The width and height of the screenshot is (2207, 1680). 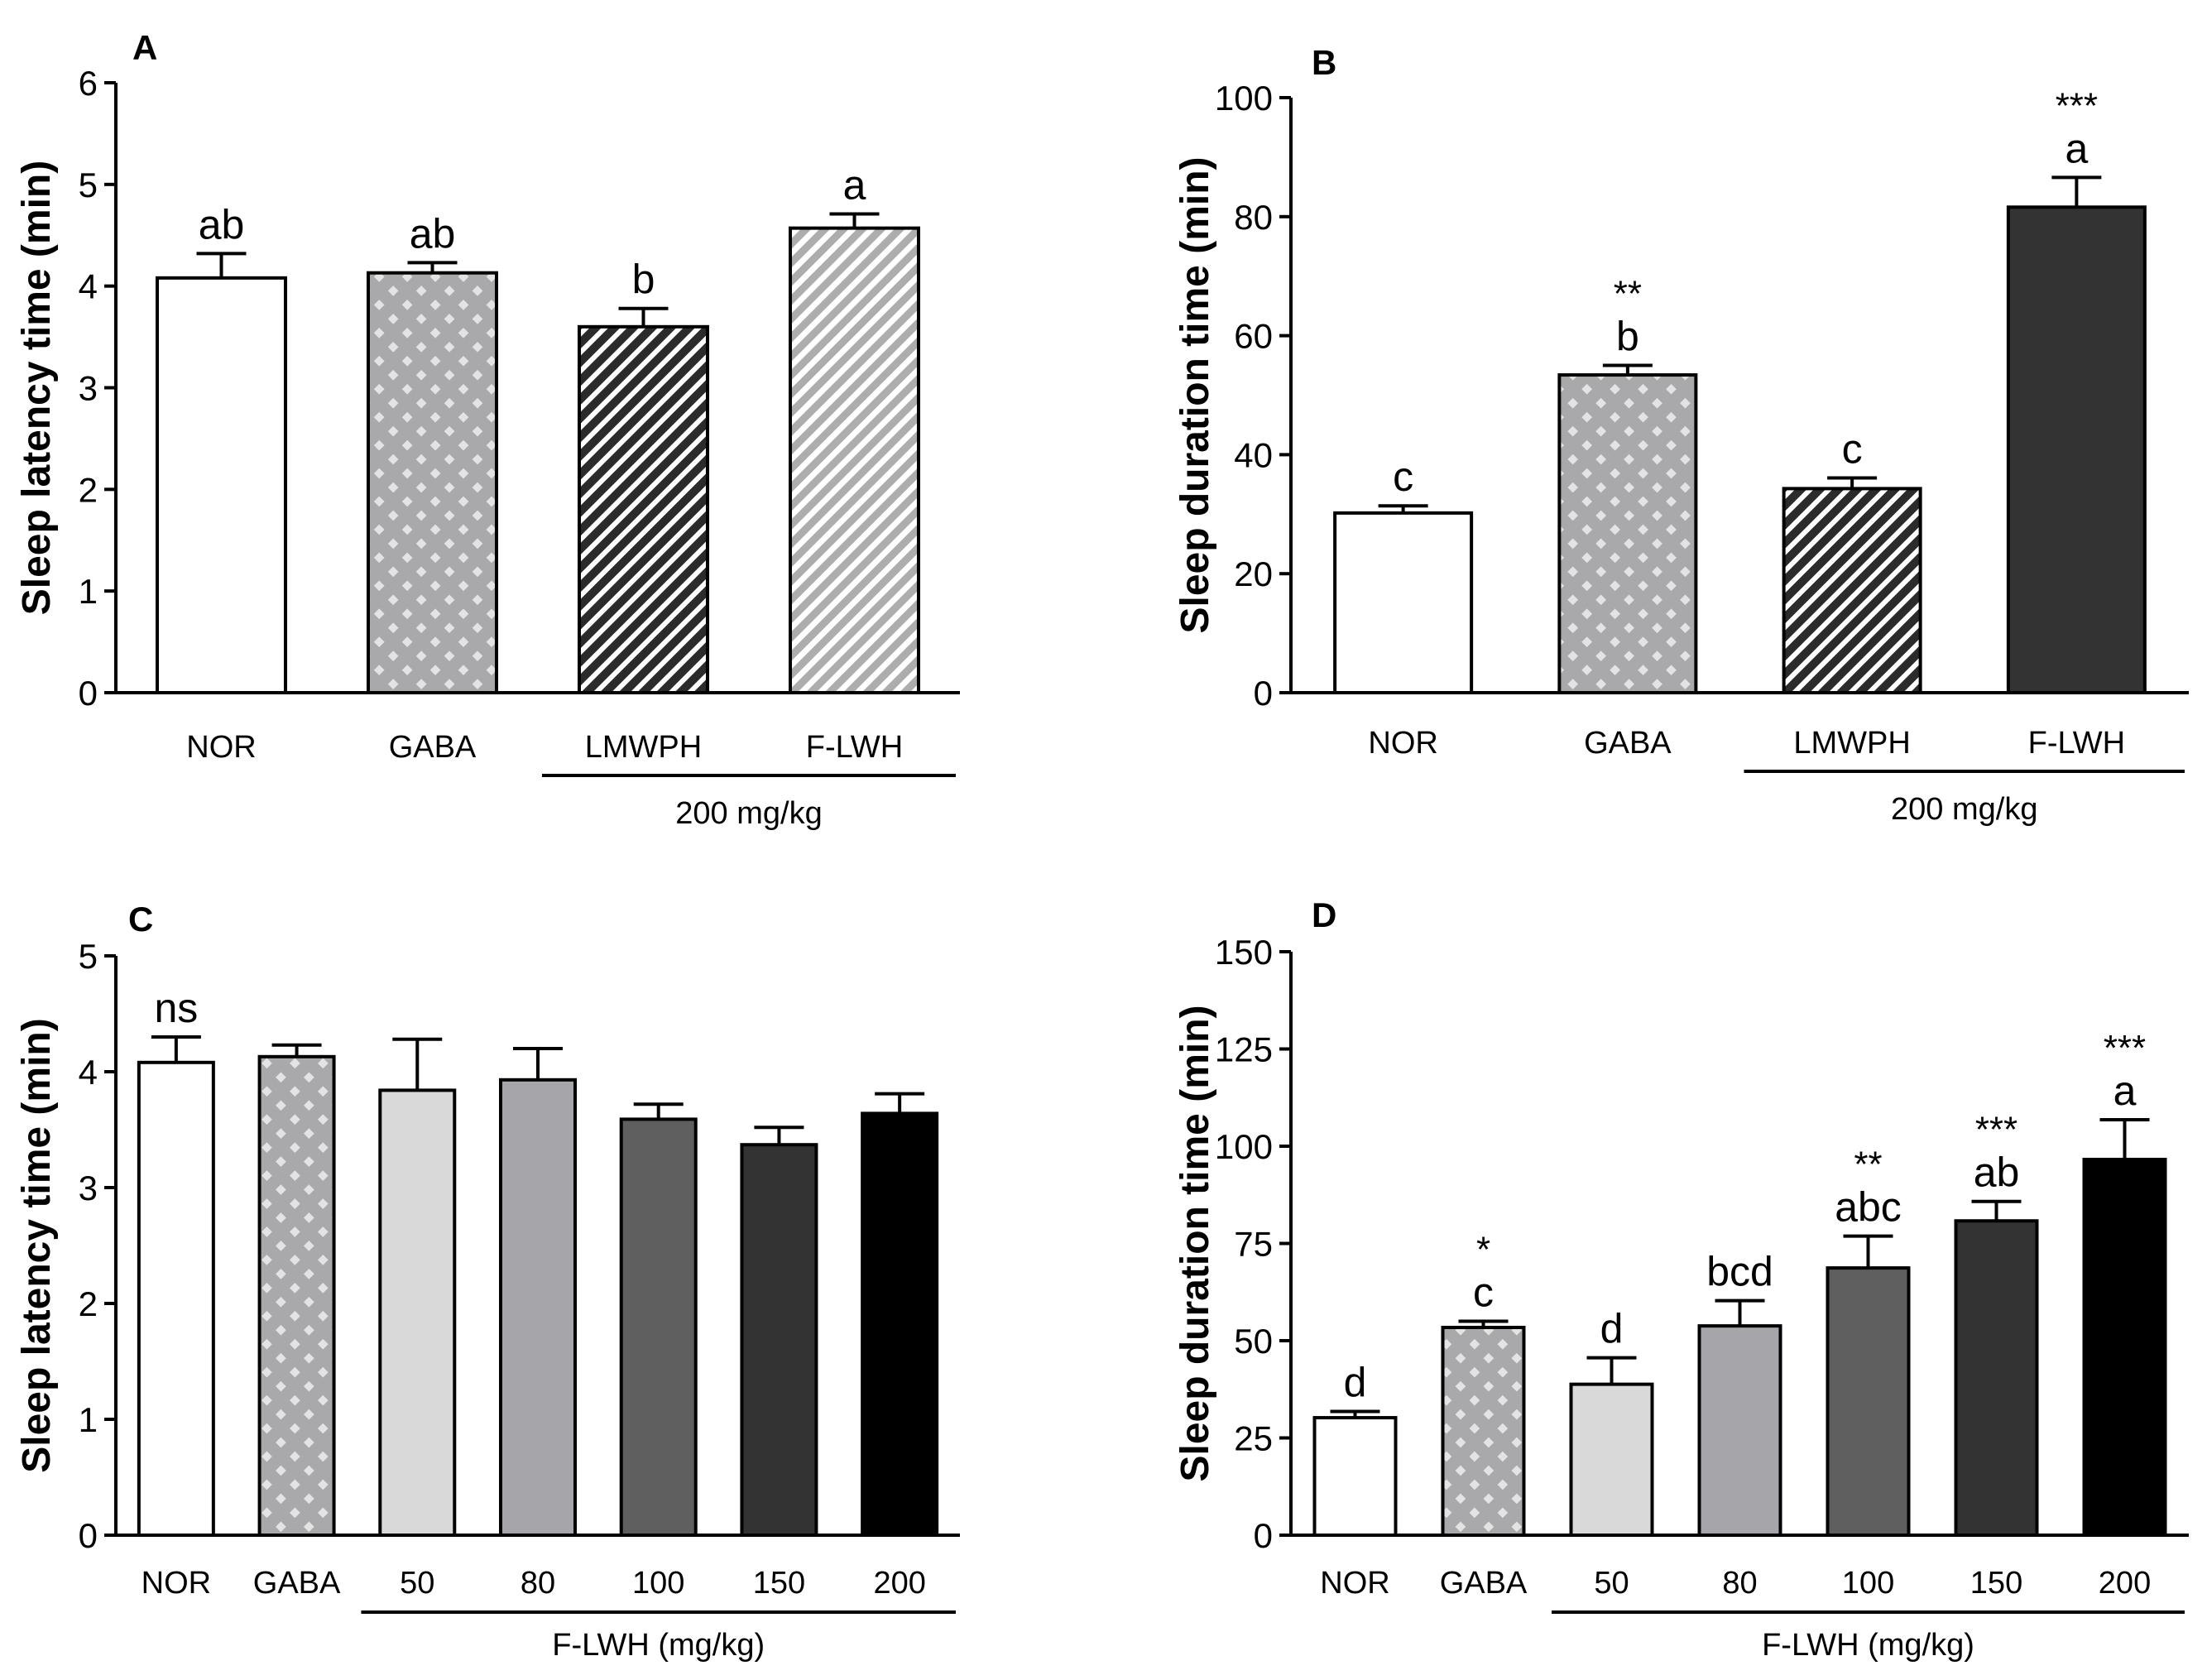 What do you see at coordinates (1264, 1535) in the screenshot?
I see `y-tick-label-d: 0` at bounding box center [1264, 1535].